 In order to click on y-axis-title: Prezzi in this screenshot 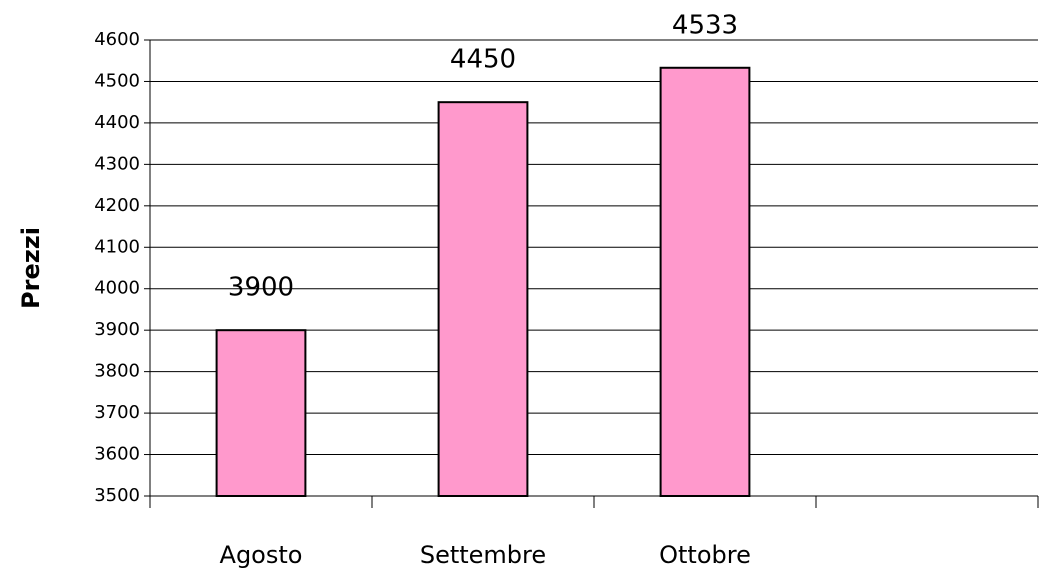, I will do `click(31, 268)`.